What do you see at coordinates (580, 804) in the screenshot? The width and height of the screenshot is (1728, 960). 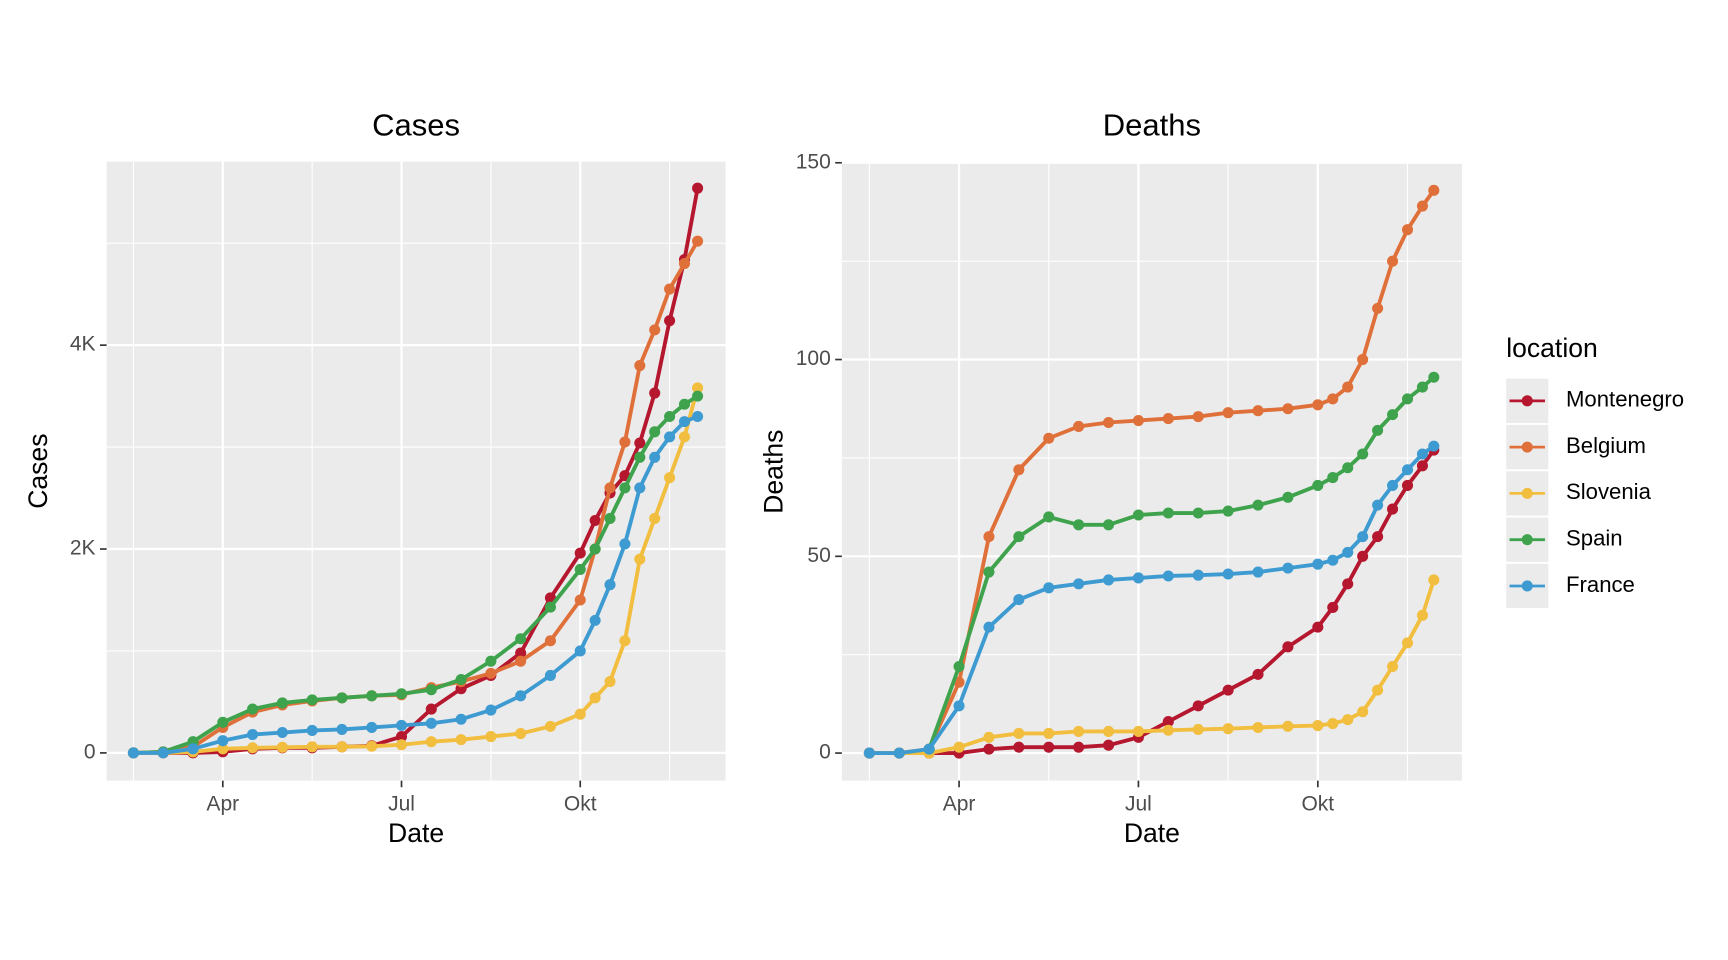 I see `x-tick-label: Okt` at bounding box center [580, 804].